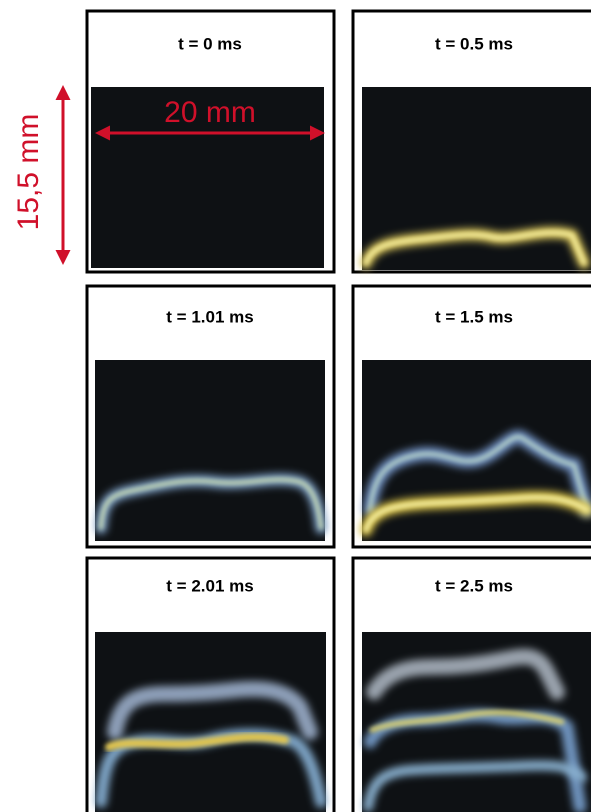  I want to click on panel-label: t = 0.5 ms, so click(474, 43).